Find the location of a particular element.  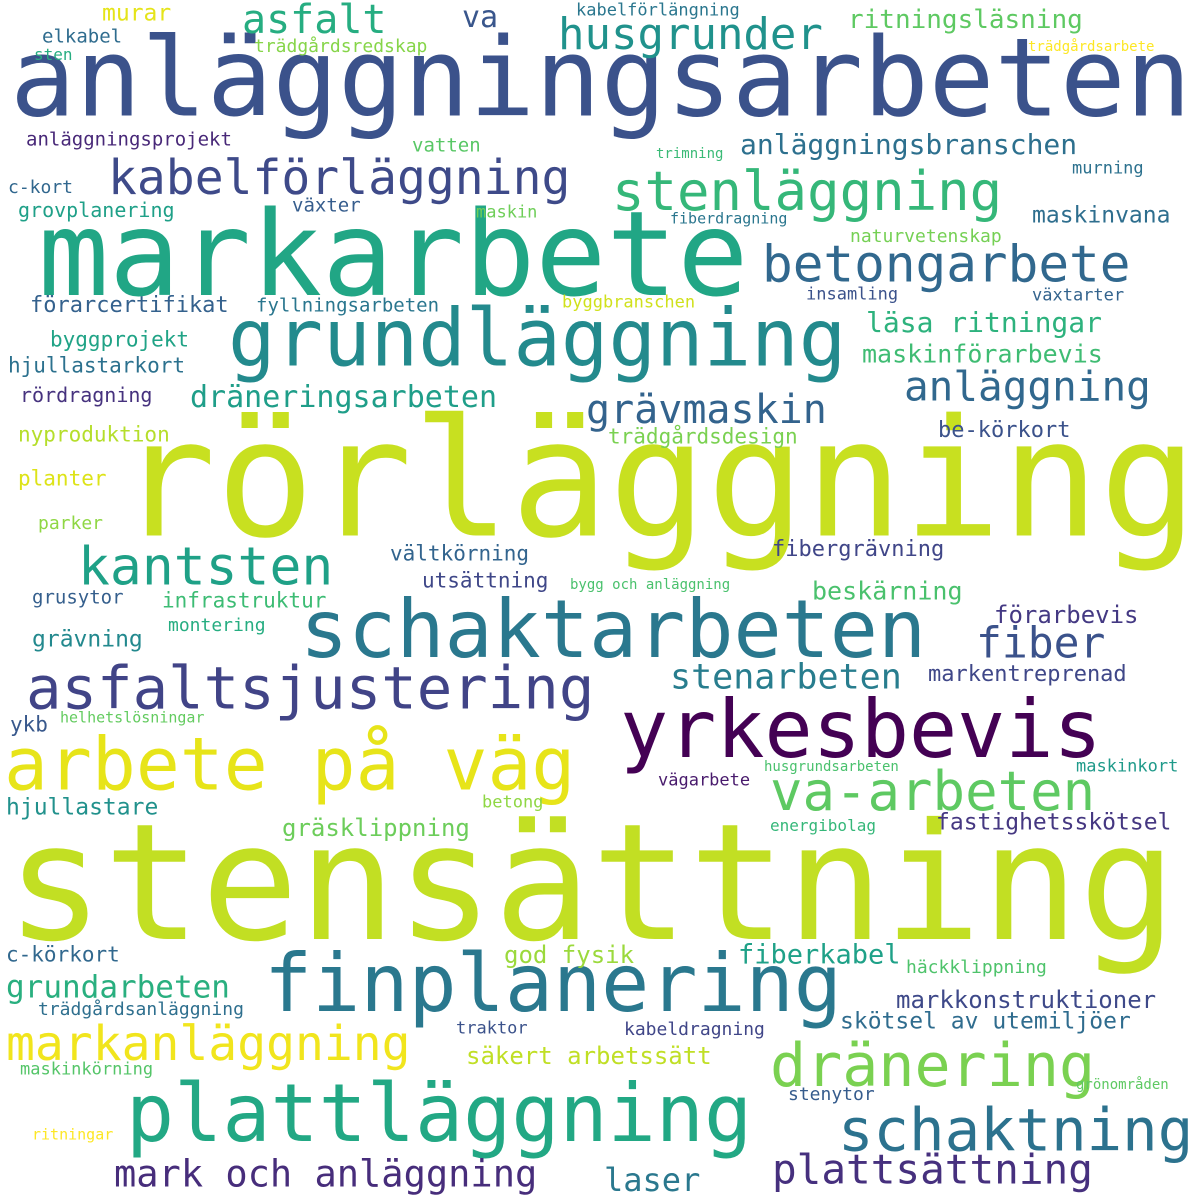

cloud-word: beskärning is located at coordinates (887, 591).